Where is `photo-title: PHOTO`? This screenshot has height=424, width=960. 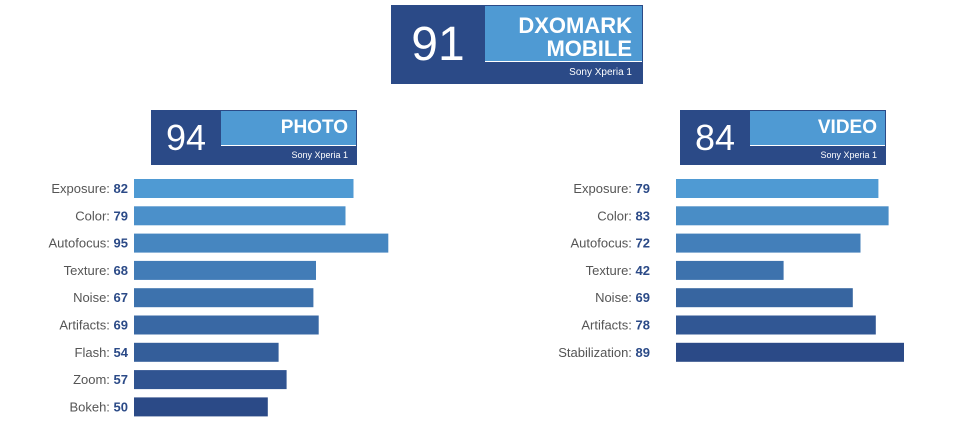 photo-title: PHOTO is located at coordinates (288, 128).